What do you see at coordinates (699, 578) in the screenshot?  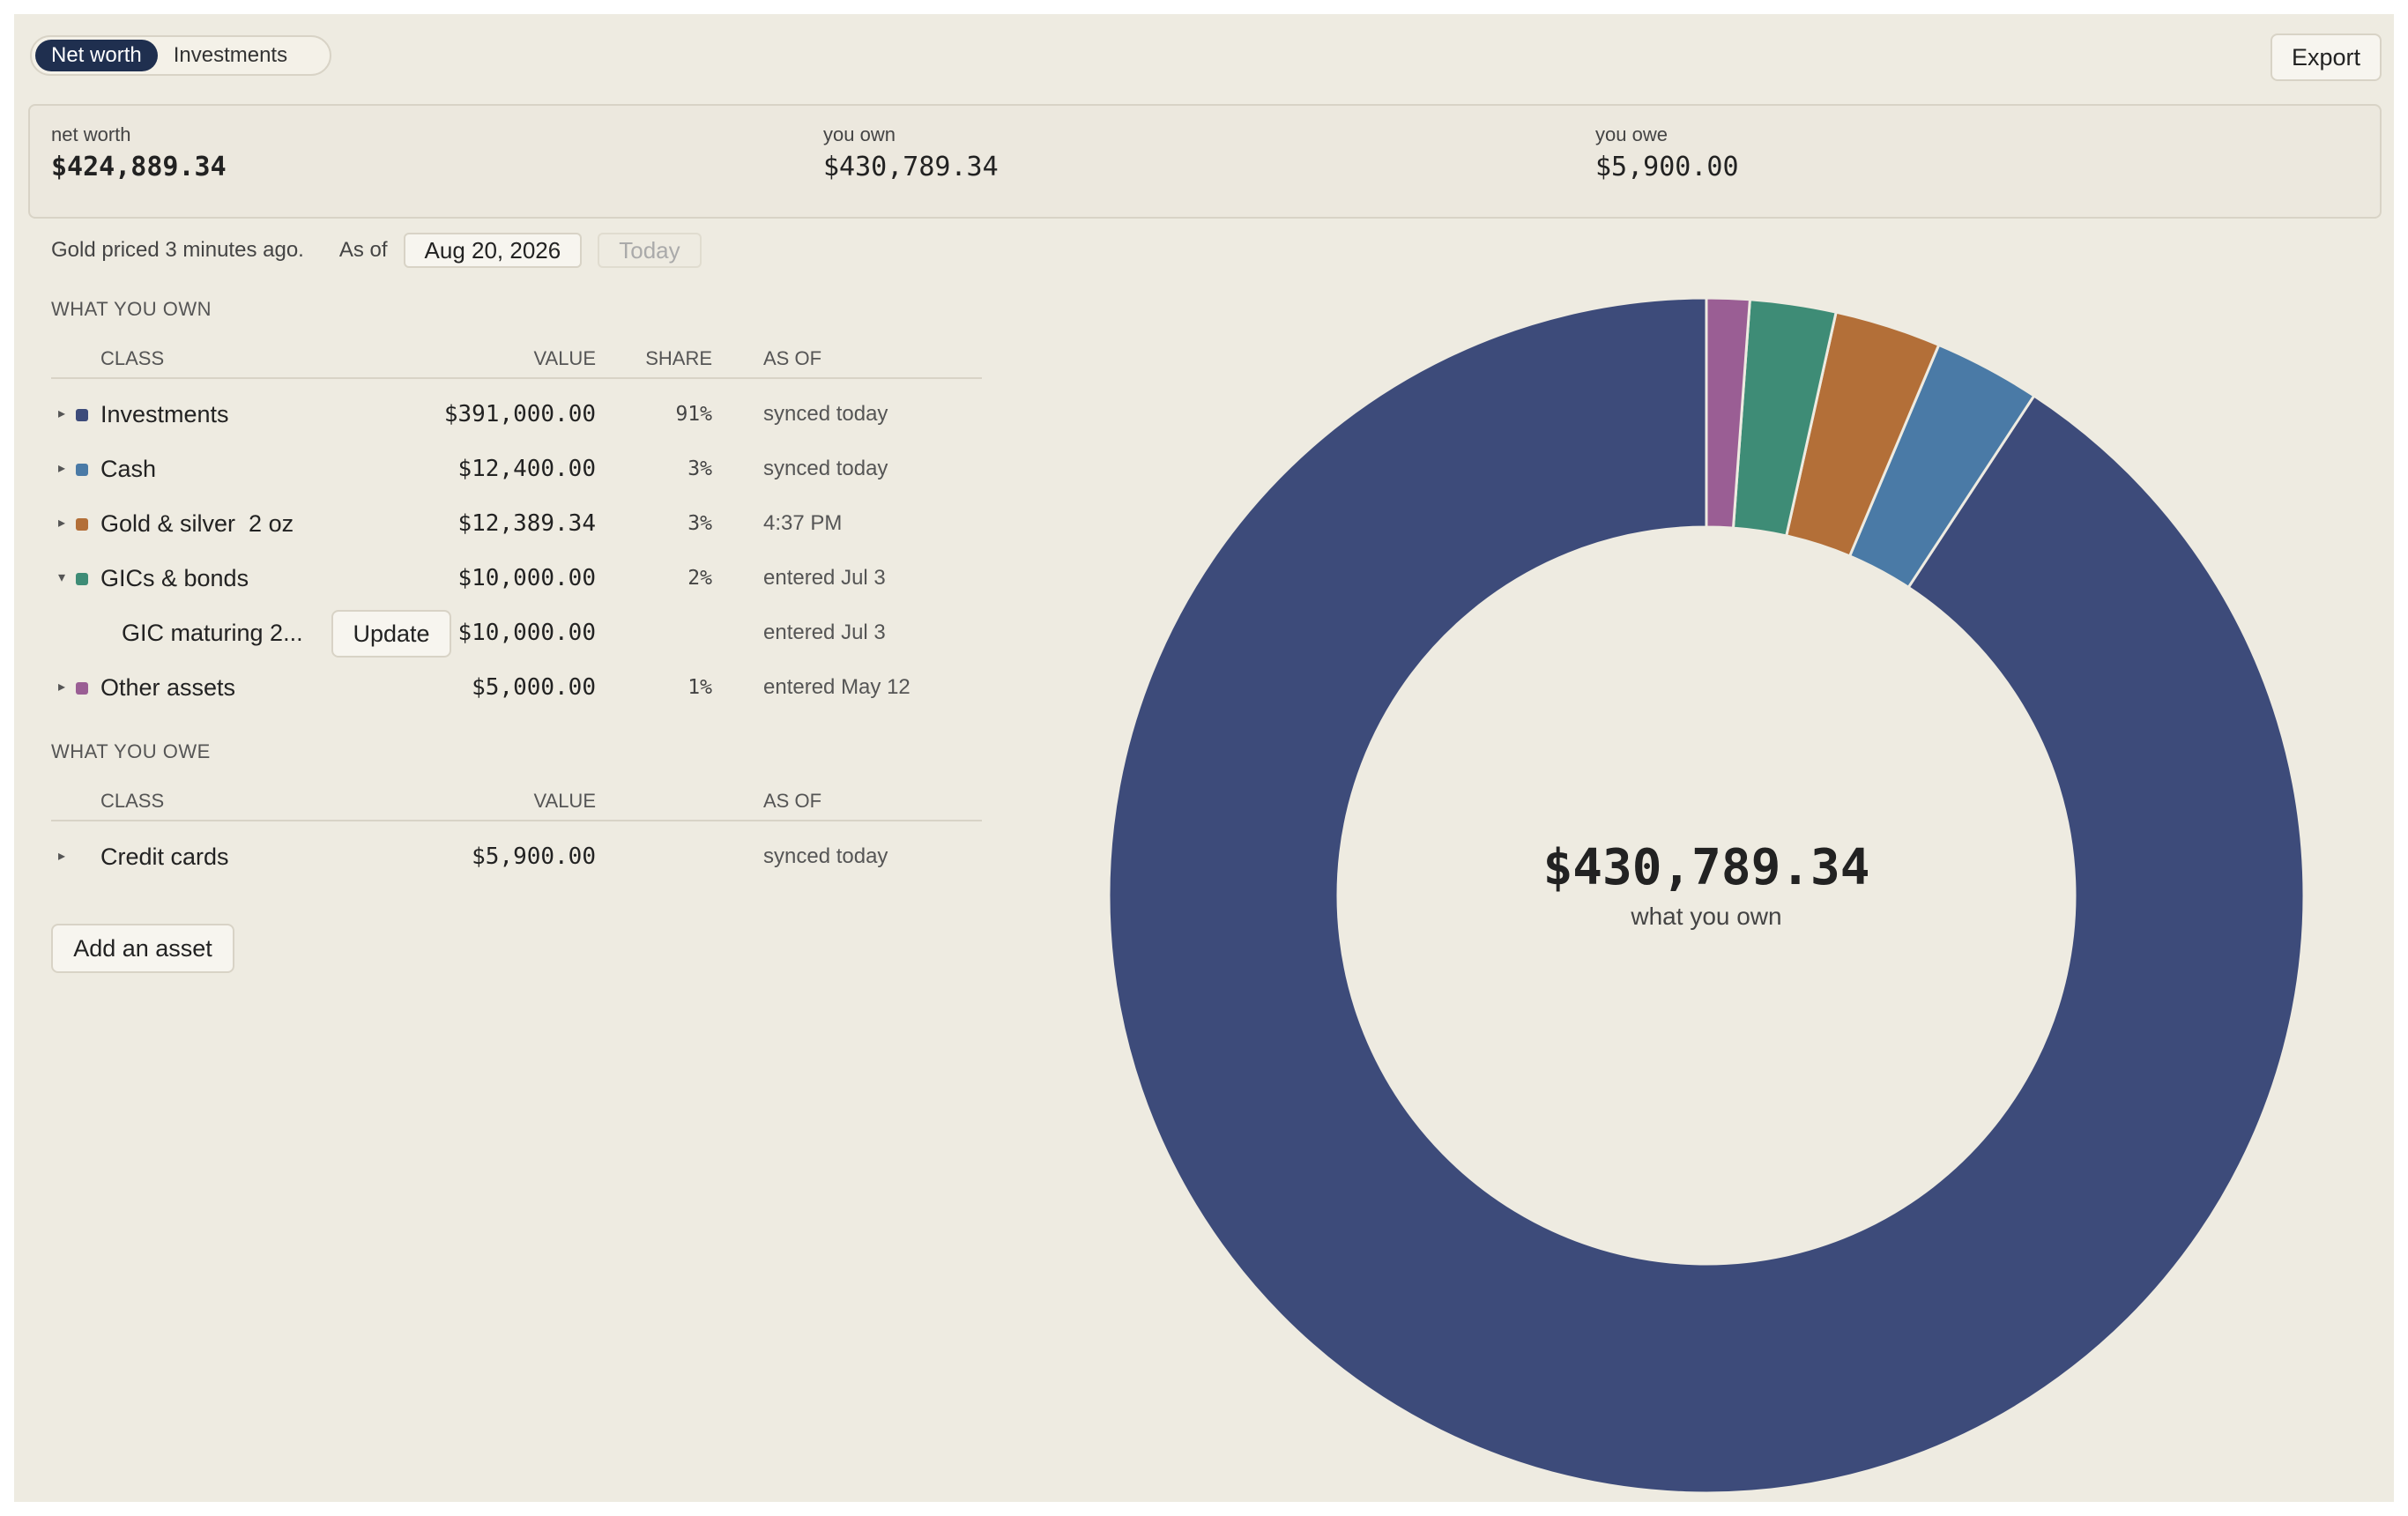 I see `asset-share: 2%` at bounding box center [699, 578].